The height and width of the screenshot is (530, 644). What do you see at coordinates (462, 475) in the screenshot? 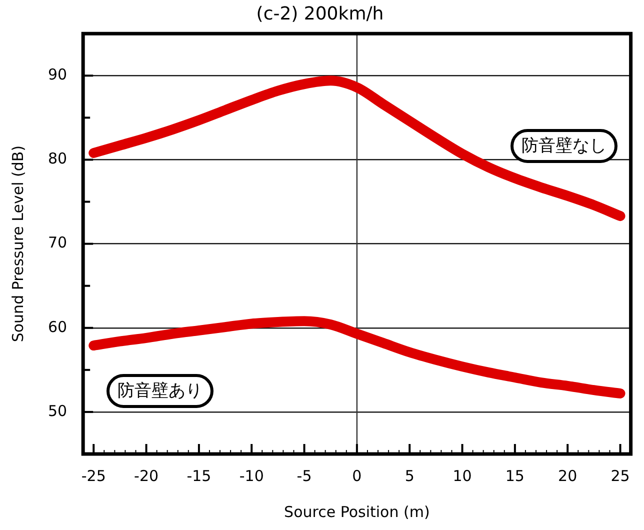
I see `x-tick-label: 10` at bounding box center [462, 475].